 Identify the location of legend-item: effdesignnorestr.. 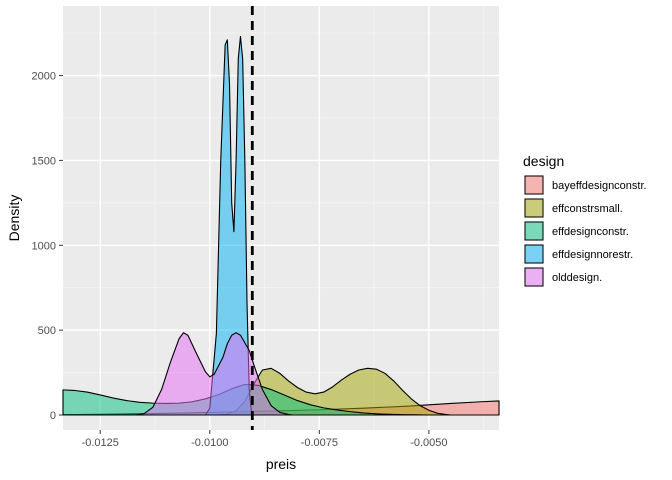
(578, 254).